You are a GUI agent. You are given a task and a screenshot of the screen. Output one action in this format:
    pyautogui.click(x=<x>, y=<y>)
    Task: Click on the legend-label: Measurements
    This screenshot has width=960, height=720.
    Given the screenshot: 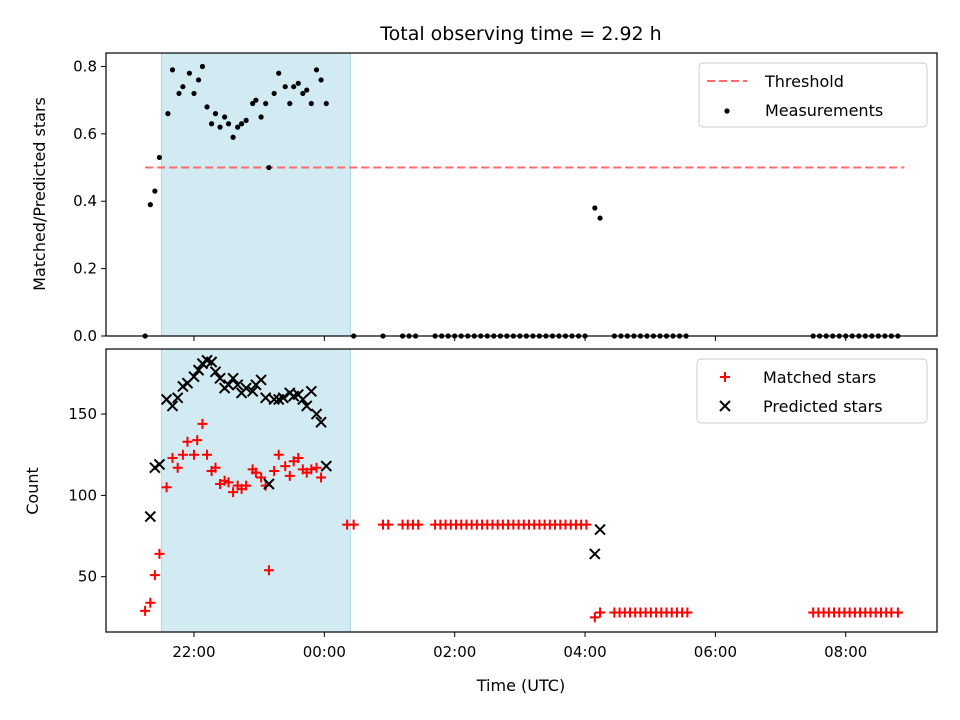 What is the action you would take?
    pyautogui.click(x=824, y=110)
    